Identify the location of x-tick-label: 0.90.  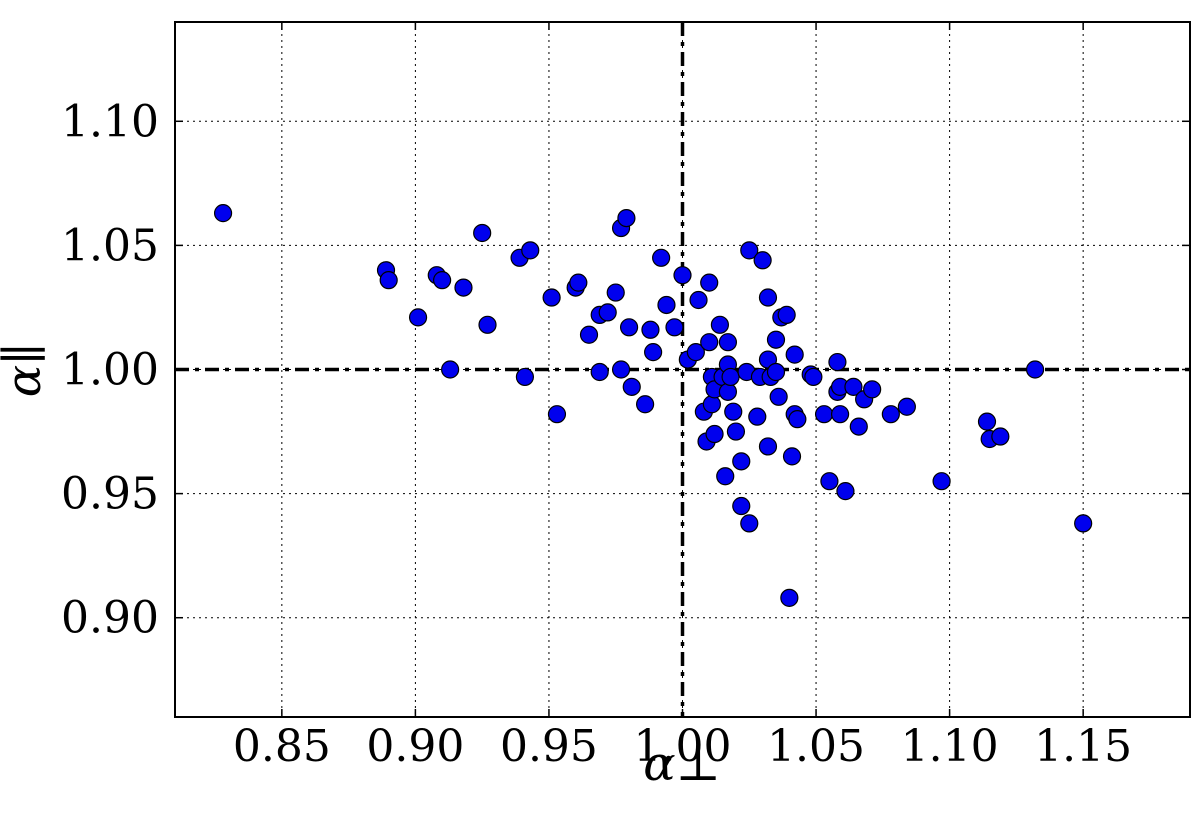
(415, 746).